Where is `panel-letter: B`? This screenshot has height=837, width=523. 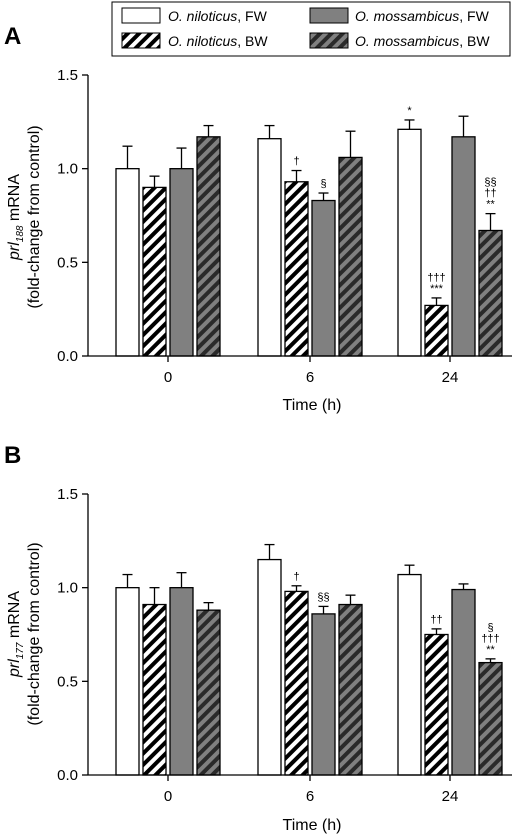 panel-letter: B is located at coordinates (12, 455).